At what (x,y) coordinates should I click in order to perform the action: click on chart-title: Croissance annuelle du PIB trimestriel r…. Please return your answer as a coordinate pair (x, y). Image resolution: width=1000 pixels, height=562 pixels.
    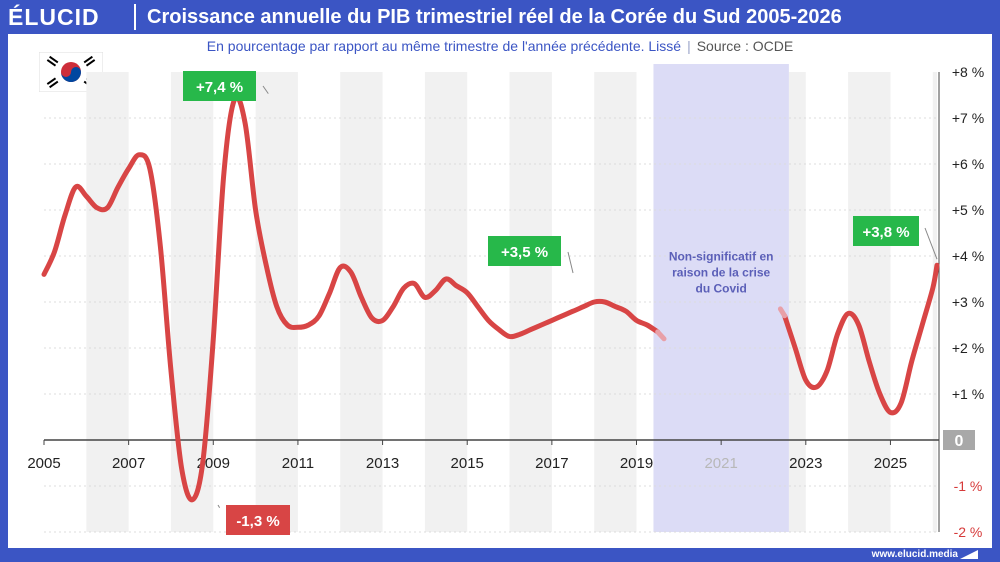
    Looking at the image, I should click on (494, 17).